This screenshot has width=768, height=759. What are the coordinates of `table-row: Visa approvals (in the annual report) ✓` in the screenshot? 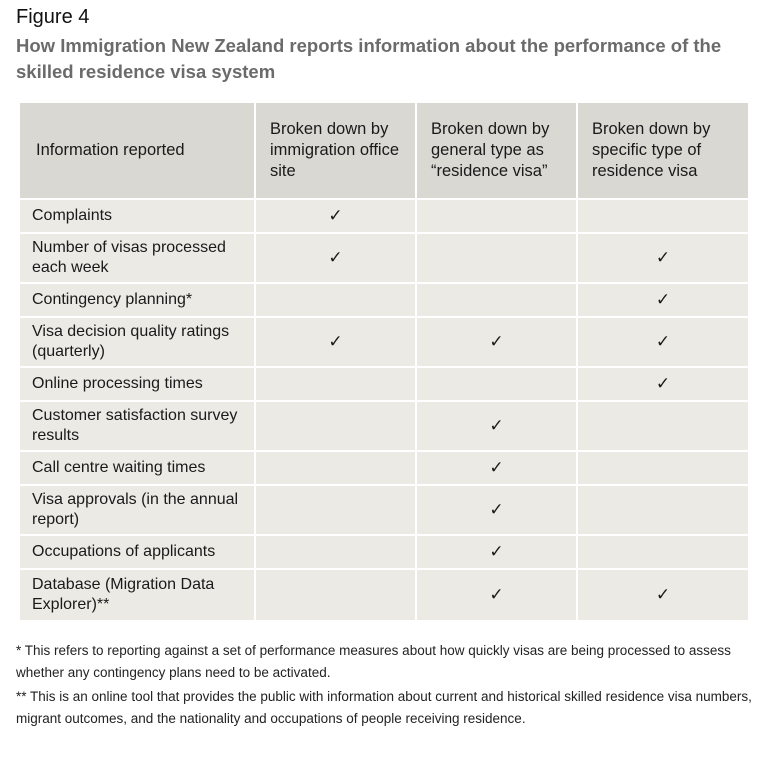 It's located at (384, 510).